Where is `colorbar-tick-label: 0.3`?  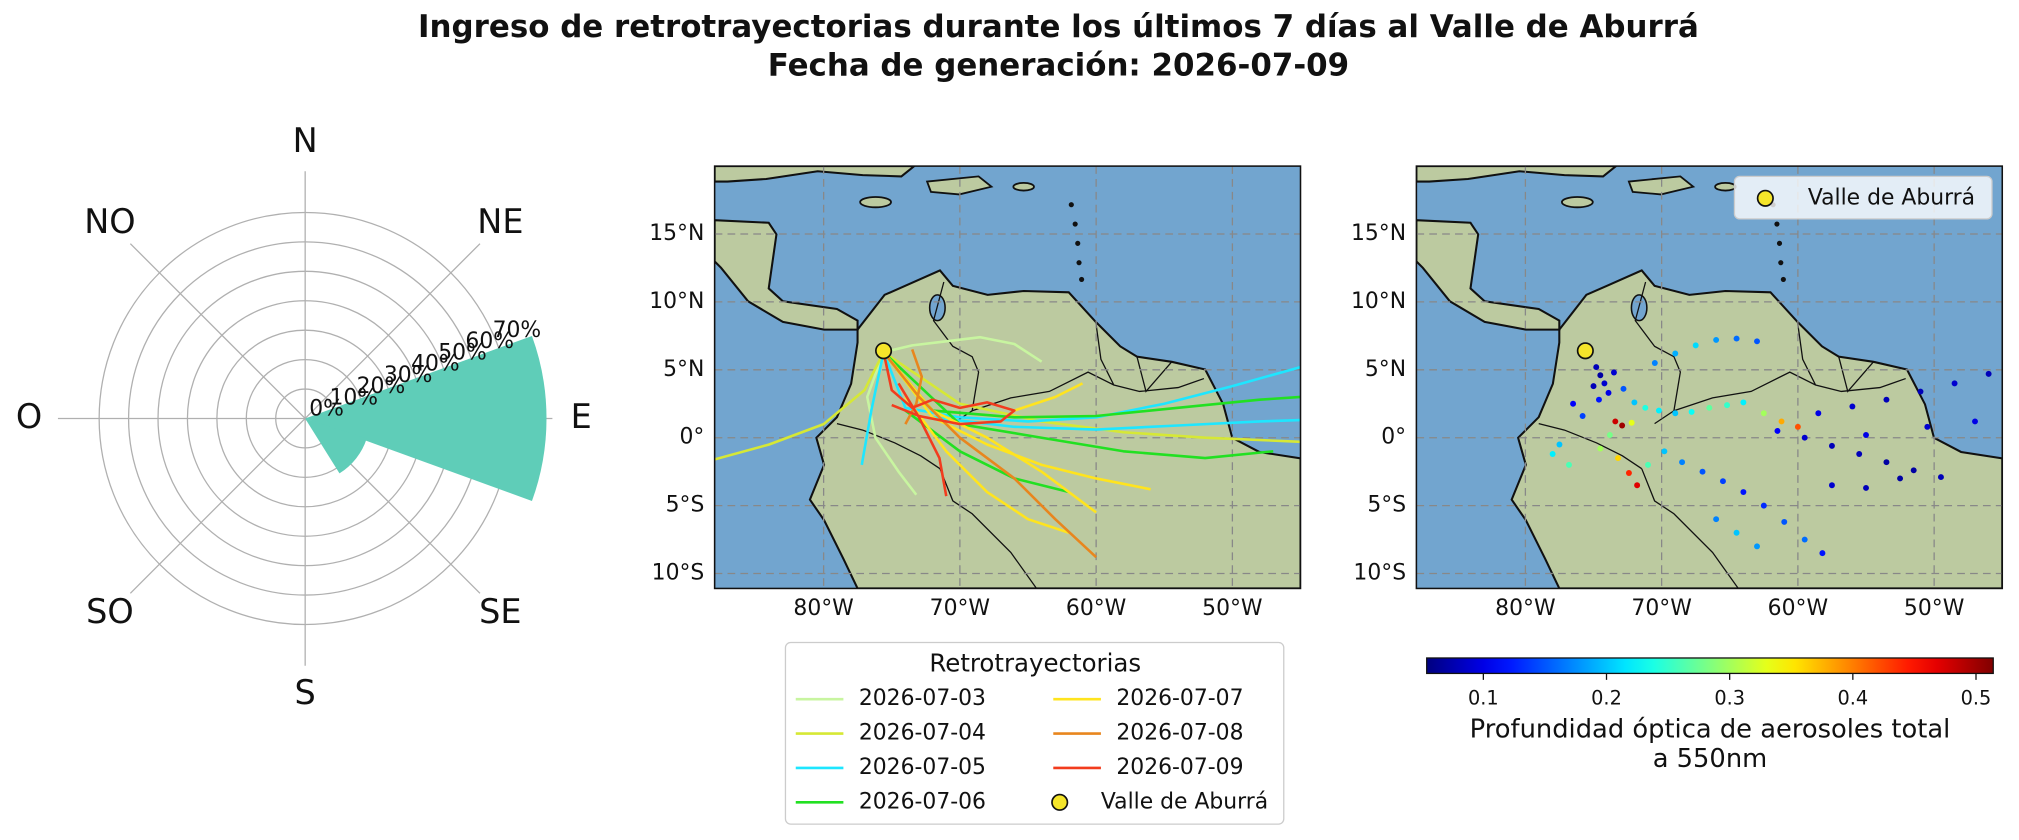
colorbar-tick-label: 0.3 is located at coordinates (1729, 698).